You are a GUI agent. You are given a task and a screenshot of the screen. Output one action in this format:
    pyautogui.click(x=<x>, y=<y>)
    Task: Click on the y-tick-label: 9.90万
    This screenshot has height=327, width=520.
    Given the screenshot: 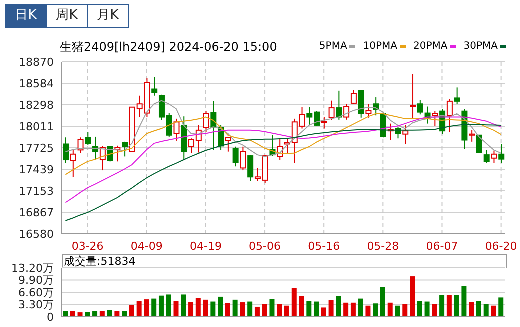 What is the action you would take?
    pyautogui.click(x=36, y=281)
    